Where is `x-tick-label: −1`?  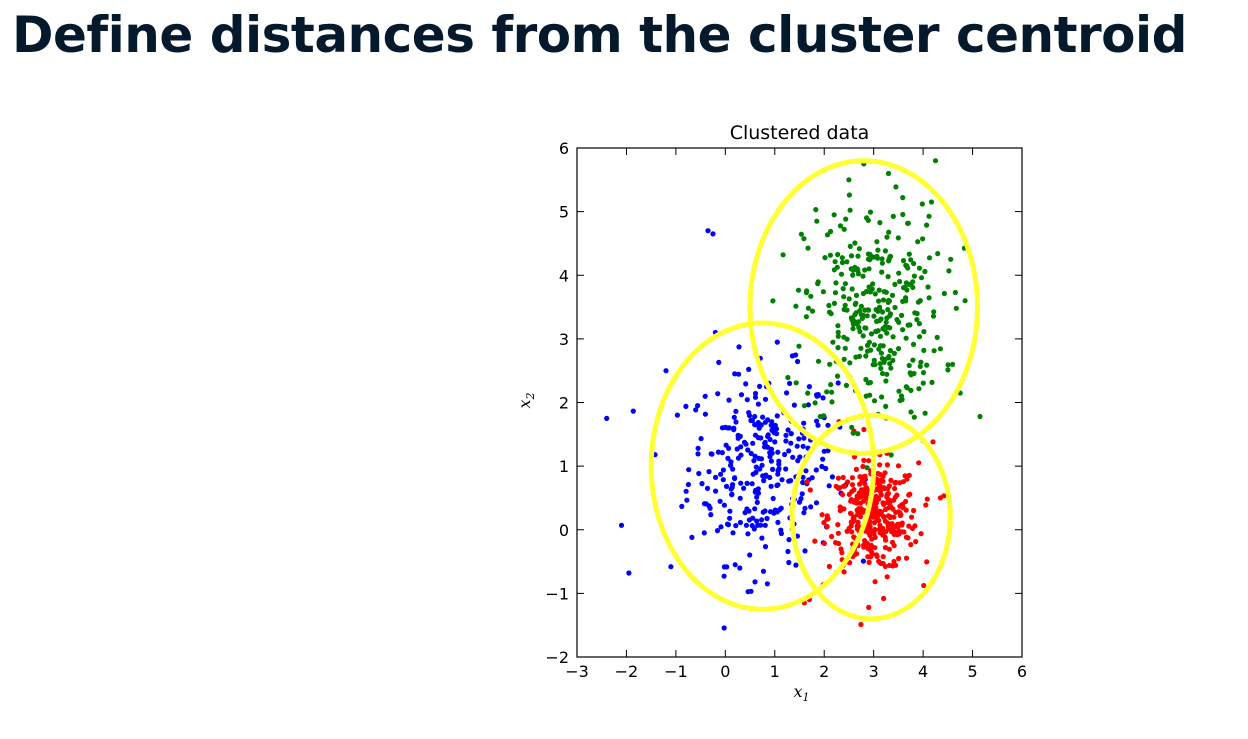
x-tick-label: −1 is located at coordinates (676, 671).